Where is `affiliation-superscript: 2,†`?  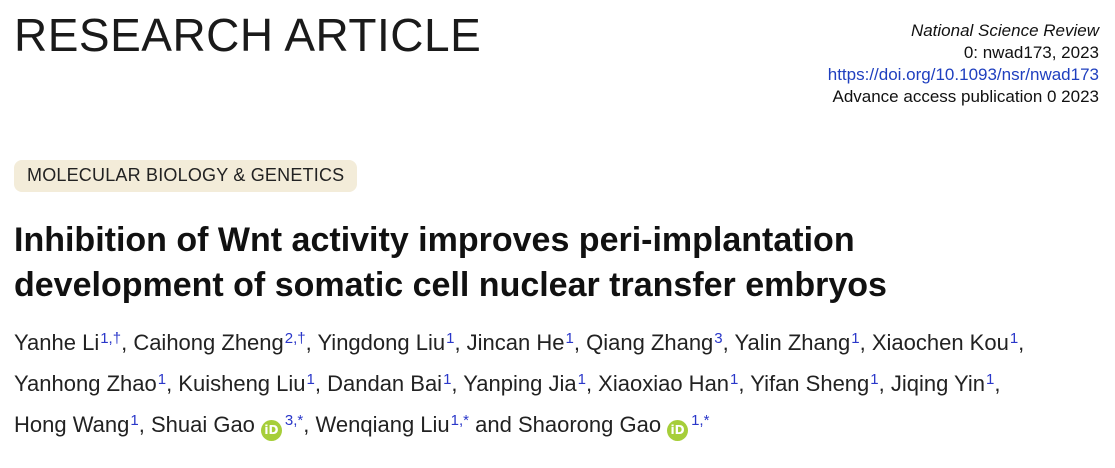
affiliation-superscript: 2,† is located at coordinates (295, 338).